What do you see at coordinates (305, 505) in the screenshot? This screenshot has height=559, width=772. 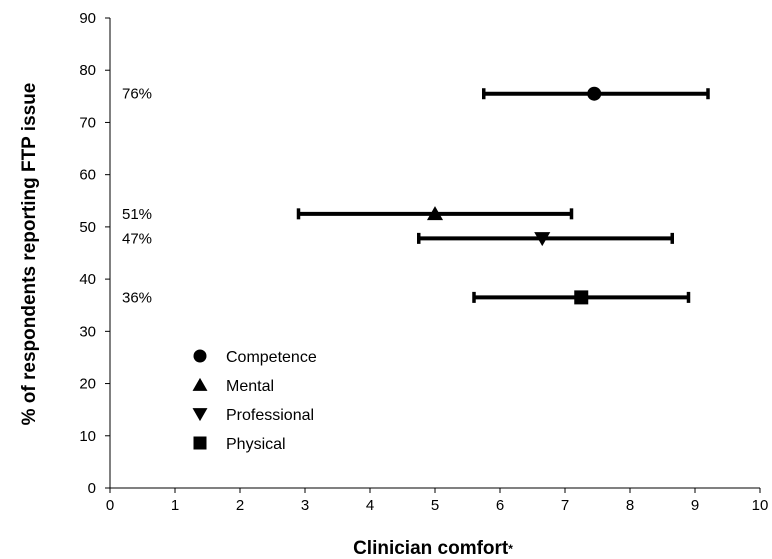 I see `x-tick-label: 3` at bounding box center [305, 505].